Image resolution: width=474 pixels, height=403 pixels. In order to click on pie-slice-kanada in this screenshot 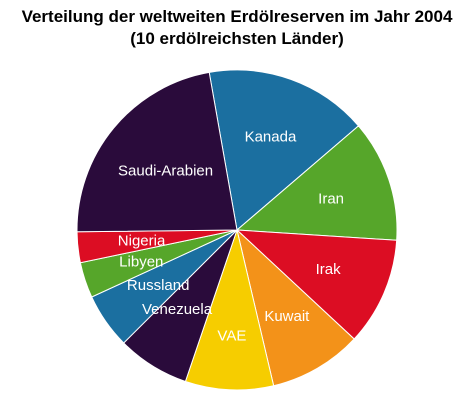, I will do `click(284, 150)`.